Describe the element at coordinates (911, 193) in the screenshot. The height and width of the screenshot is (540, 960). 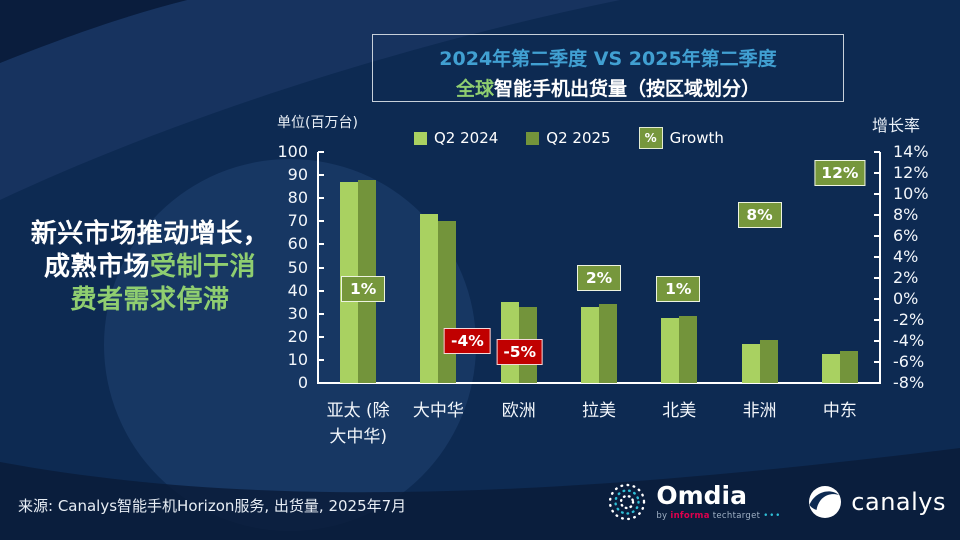
I see `right-axis-tick-label: 10%` at that location.